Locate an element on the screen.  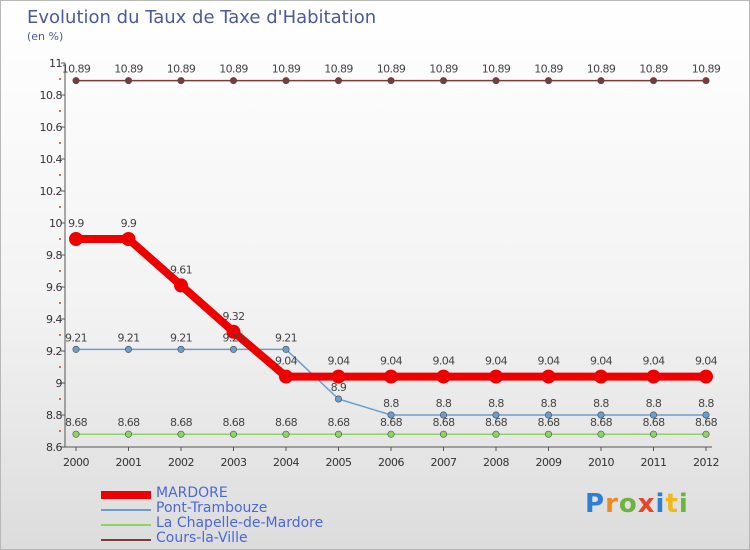
unit-label: (en %) is located at coordinates (45, 36).